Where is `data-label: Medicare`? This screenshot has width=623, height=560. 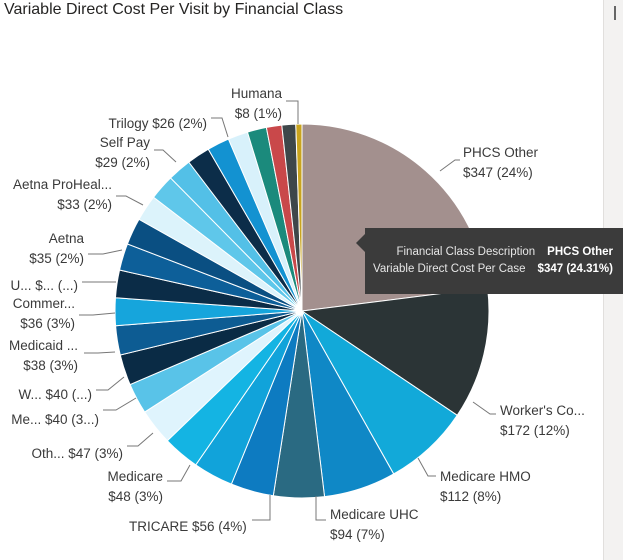 data-label: Medicare is located at coordinates (135, 476).